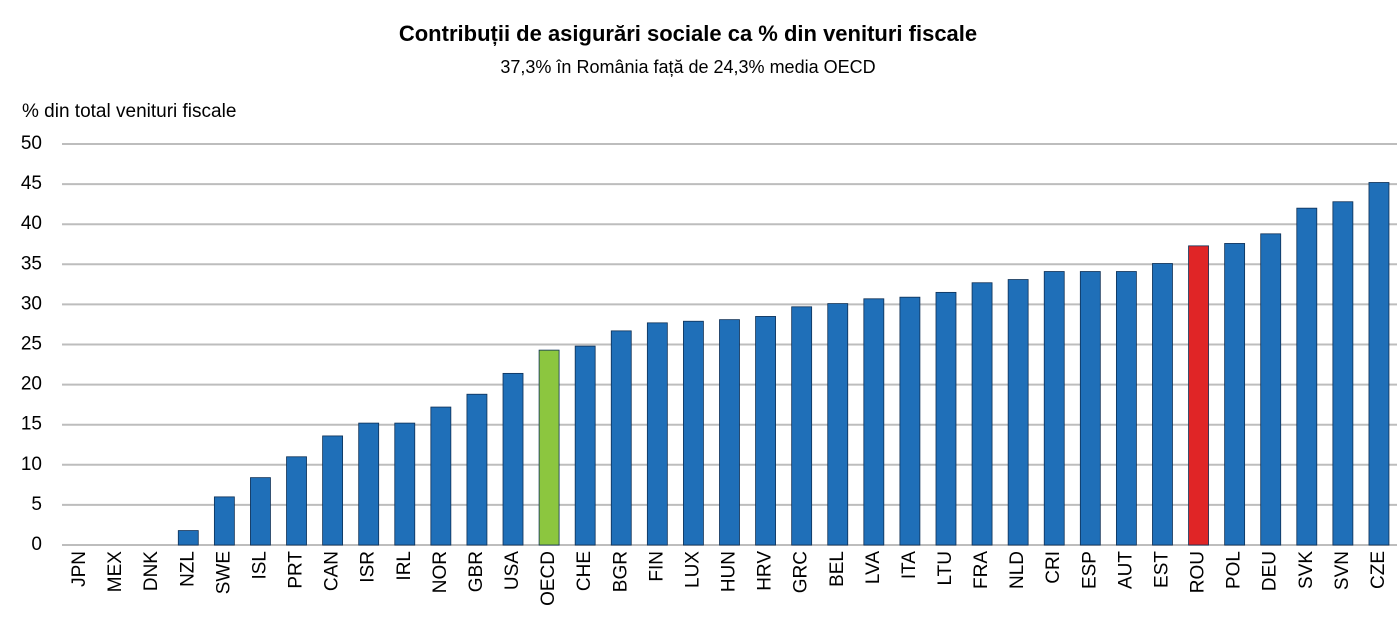 This screenshot has height=633, width=1400. Describe the element at coordinates (981, 570) in the screenshot. I see `x-tick-label: FRA` at that location.